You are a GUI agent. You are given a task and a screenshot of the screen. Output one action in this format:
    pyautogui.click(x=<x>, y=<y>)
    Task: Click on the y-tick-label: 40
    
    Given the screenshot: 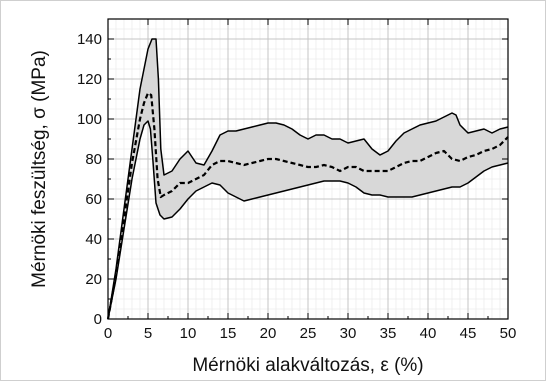 What is the action you would take?
    pyautogui.click(x=93, y=239)
    